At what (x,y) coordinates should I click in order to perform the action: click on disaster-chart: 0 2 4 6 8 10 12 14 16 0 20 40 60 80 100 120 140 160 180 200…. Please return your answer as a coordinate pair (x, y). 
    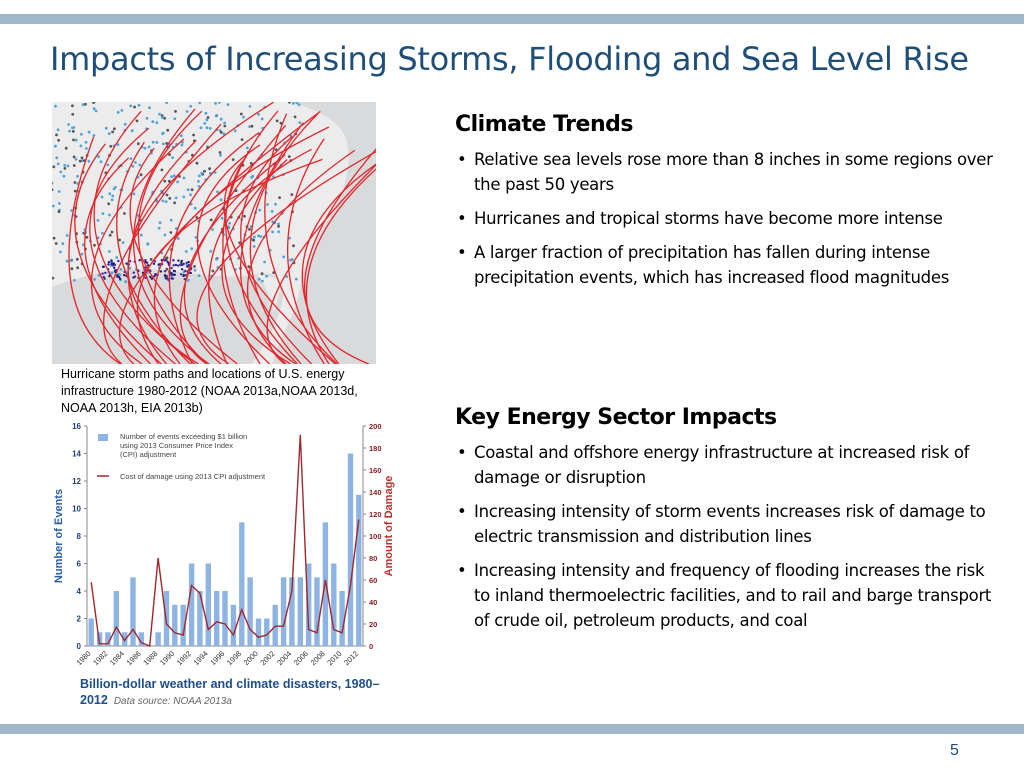
    Looking at the image, I should click on (225, 568).